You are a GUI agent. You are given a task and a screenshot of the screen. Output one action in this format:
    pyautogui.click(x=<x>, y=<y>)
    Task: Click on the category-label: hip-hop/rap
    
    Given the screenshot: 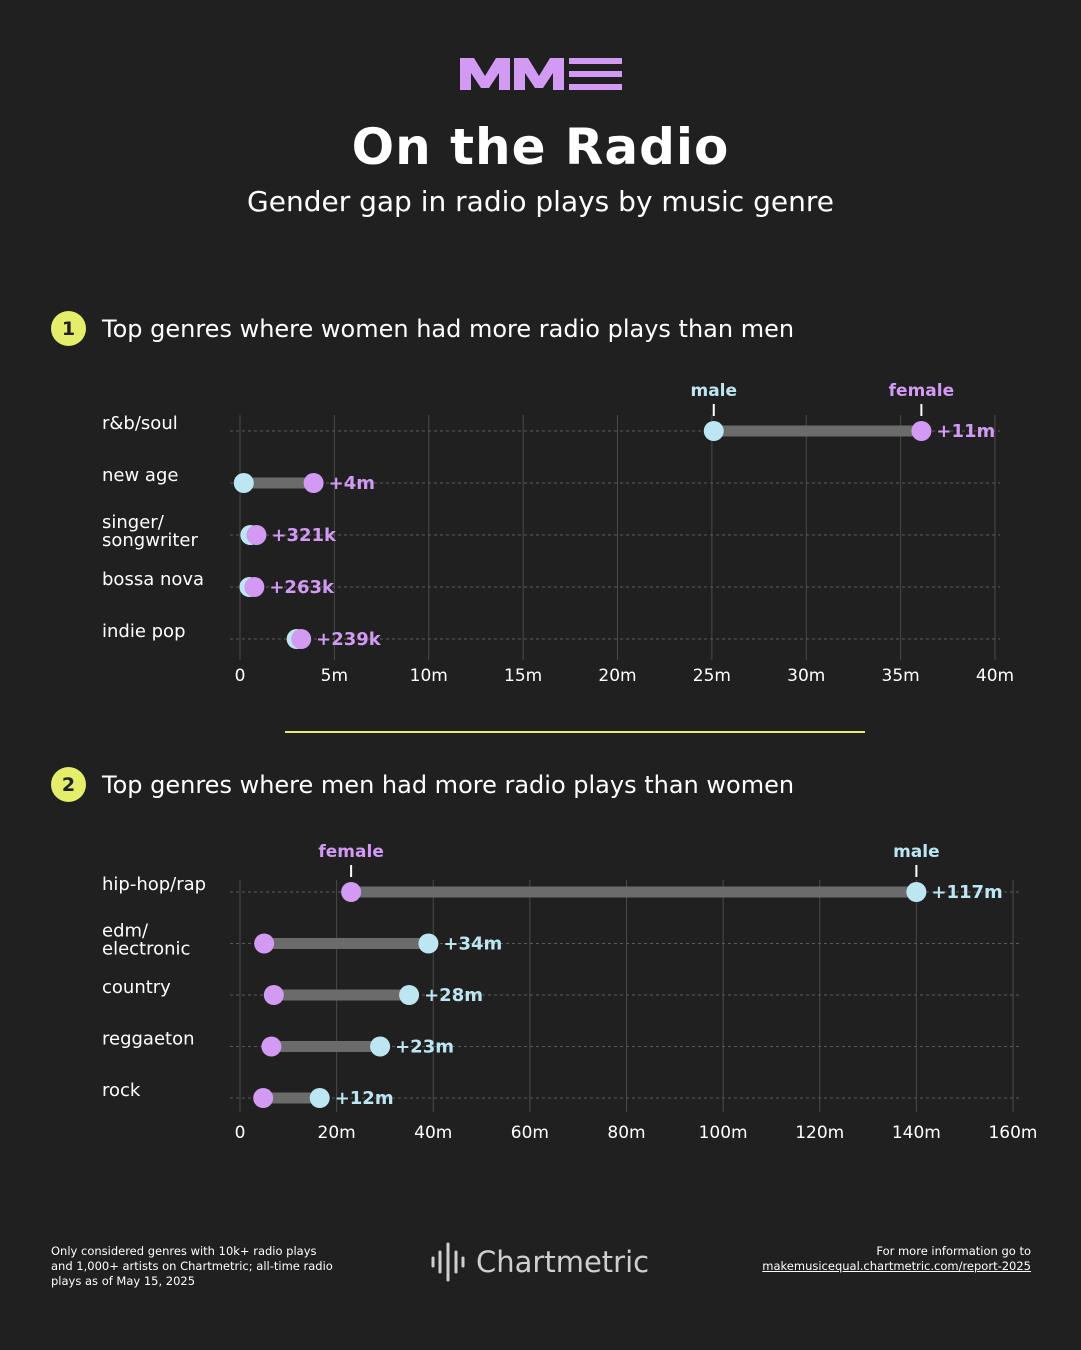 What is the action you would take?
    pyautogui.click(x=154, y=884)
    